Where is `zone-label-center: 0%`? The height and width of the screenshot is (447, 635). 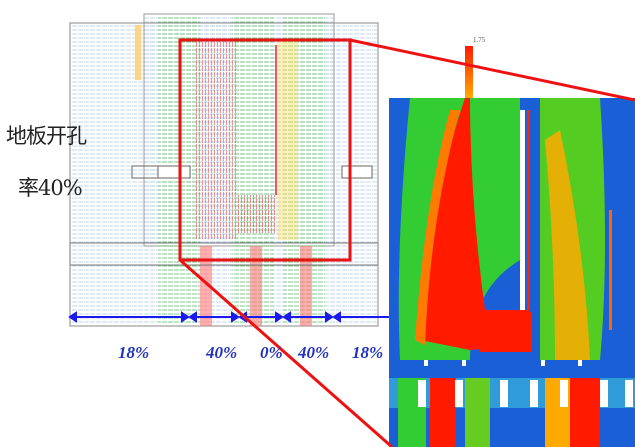
zone-label-center: 0% is located at coordinates (271, 352).